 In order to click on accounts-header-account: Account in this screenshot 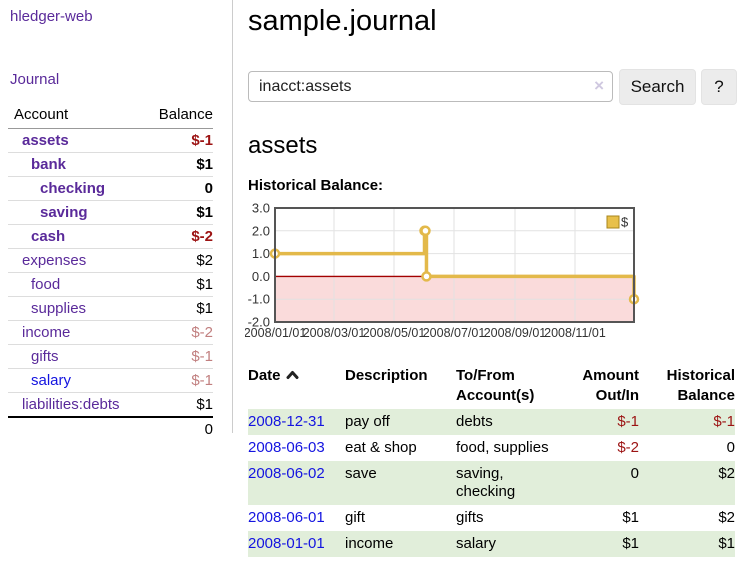, I will do `click(75, 116)`.